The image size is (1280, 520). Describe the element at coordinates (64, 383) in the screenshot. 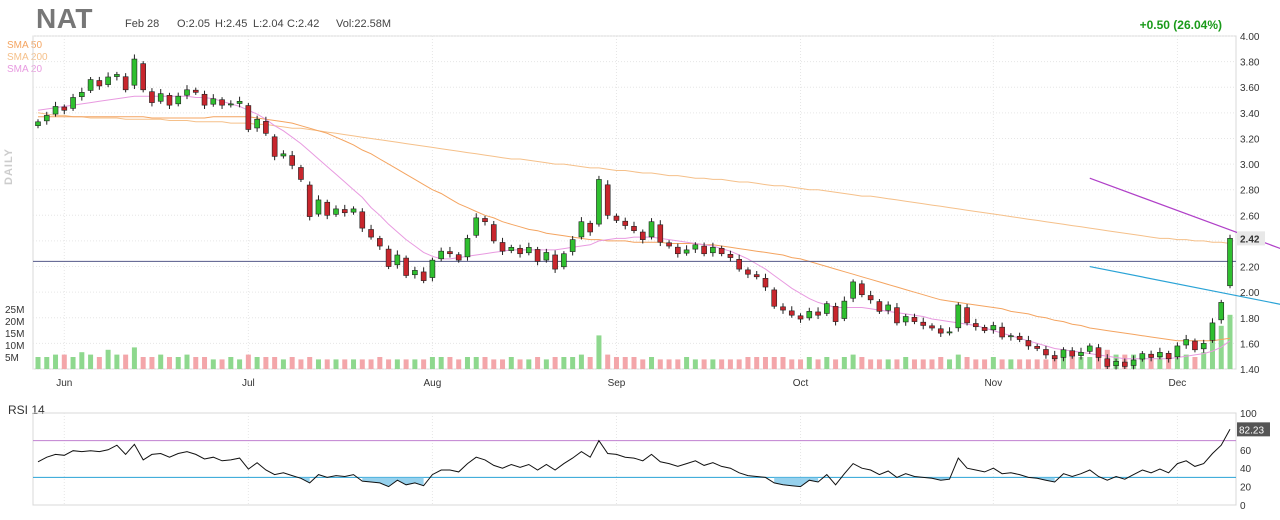

I see `month-label: Jun` at that location.